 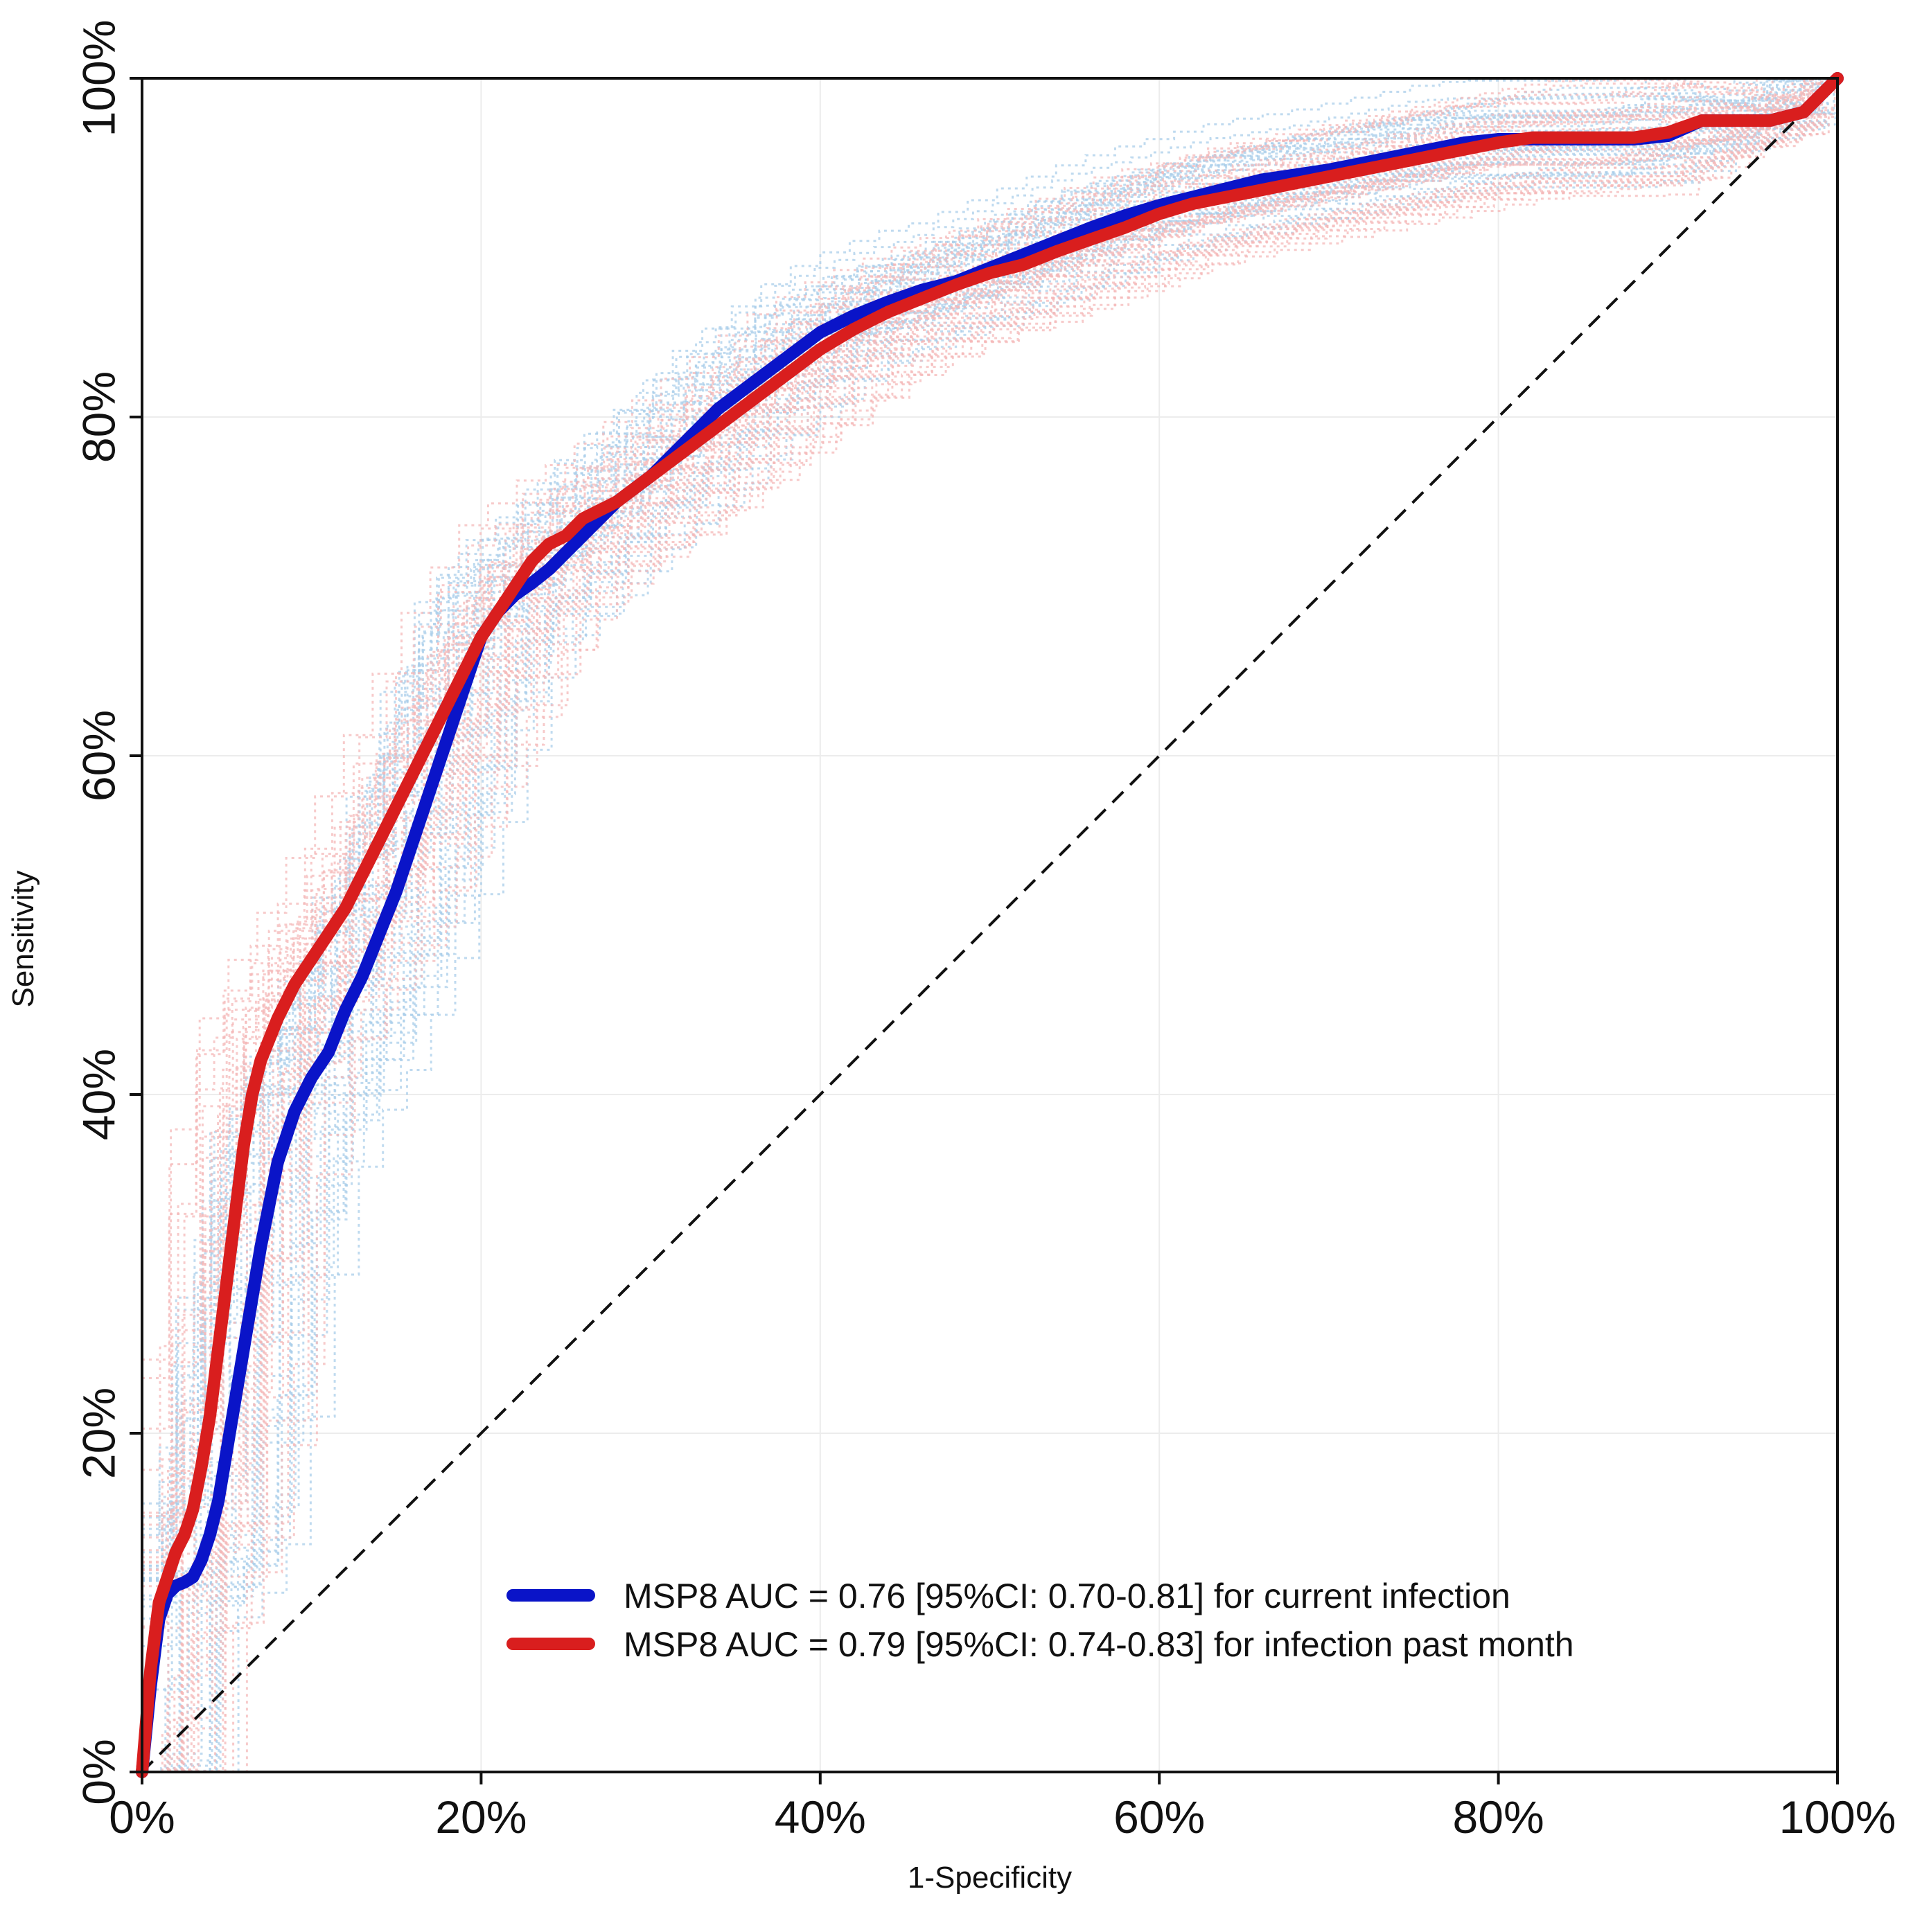 I want to click on x-tick-label-0: 0%, so click(x=142, y=1817).